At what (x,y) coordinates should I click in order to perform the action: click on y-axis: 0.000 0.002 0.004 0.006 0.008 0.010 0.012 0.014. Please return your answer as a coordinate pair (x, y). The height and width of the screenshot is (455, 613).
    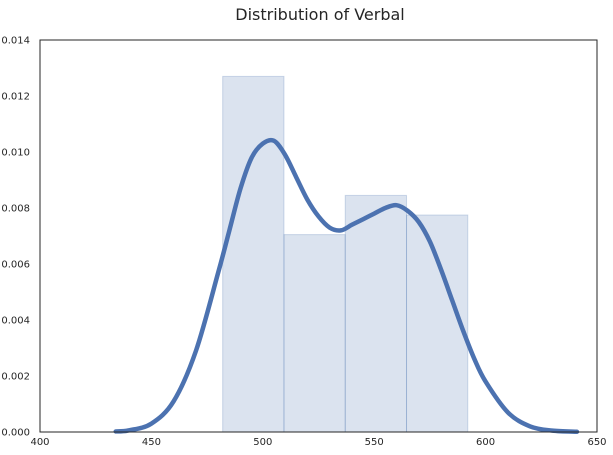
    Looking at the image, I should click on (15, 237).